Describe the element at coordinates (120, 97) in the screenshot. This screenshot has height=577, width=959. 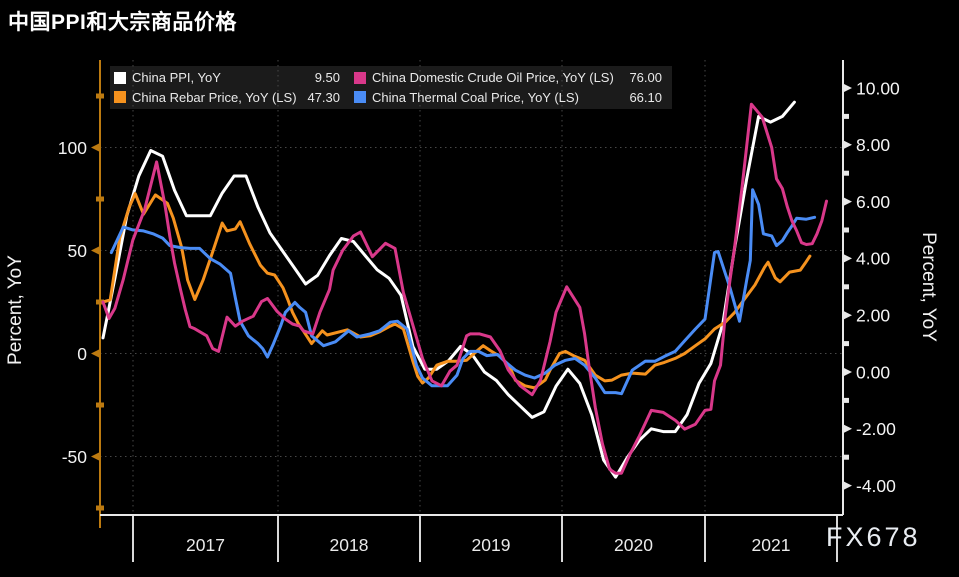
I see `legend-swatch-china-rebar` at that location.